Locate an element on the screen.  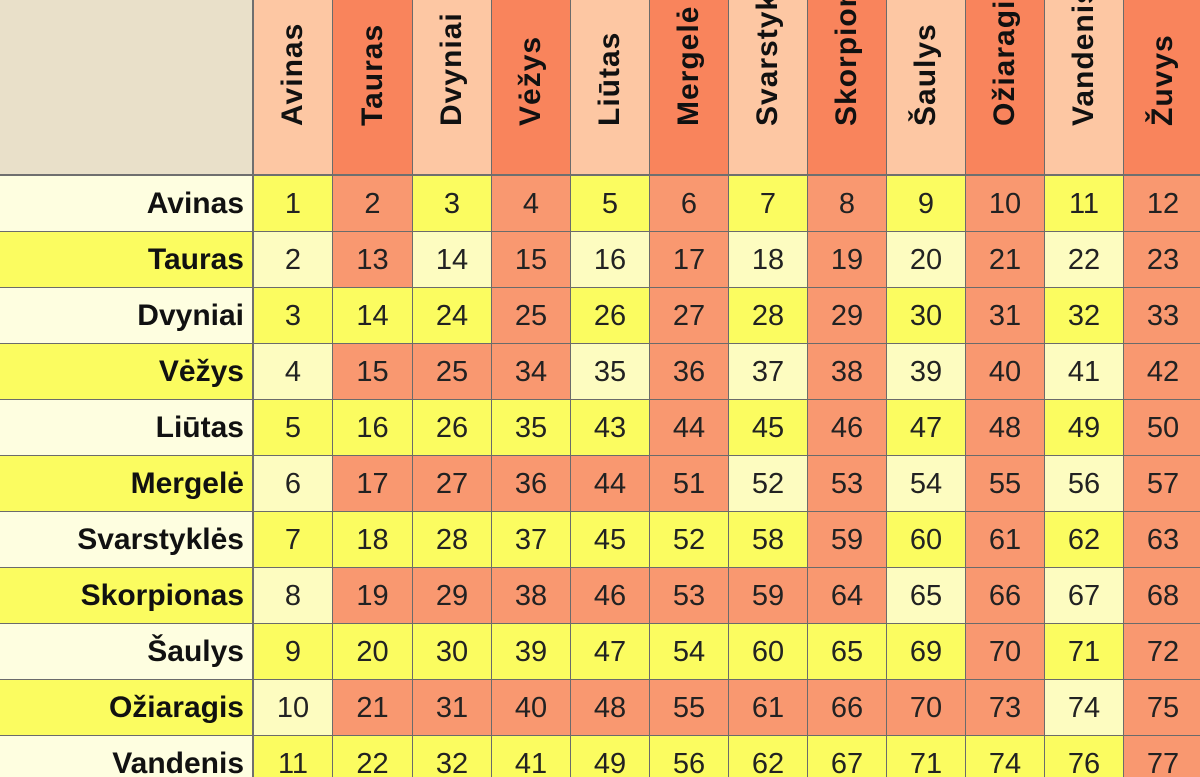
table-cell: 72 is located at coordinates (1162, 652).